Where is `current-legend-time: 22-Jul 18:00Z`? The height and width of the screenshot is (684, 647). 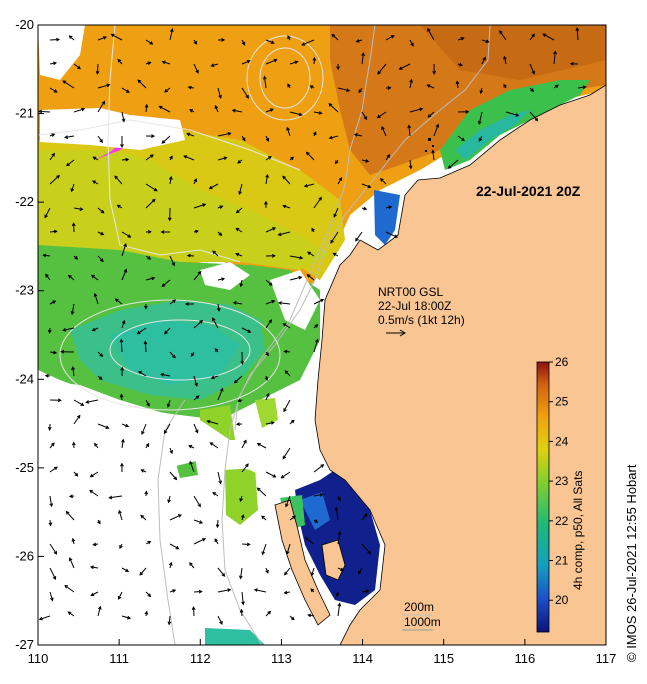 current-legend-time: 22-Jul 18:00Z is located at coordinates (414, 306).